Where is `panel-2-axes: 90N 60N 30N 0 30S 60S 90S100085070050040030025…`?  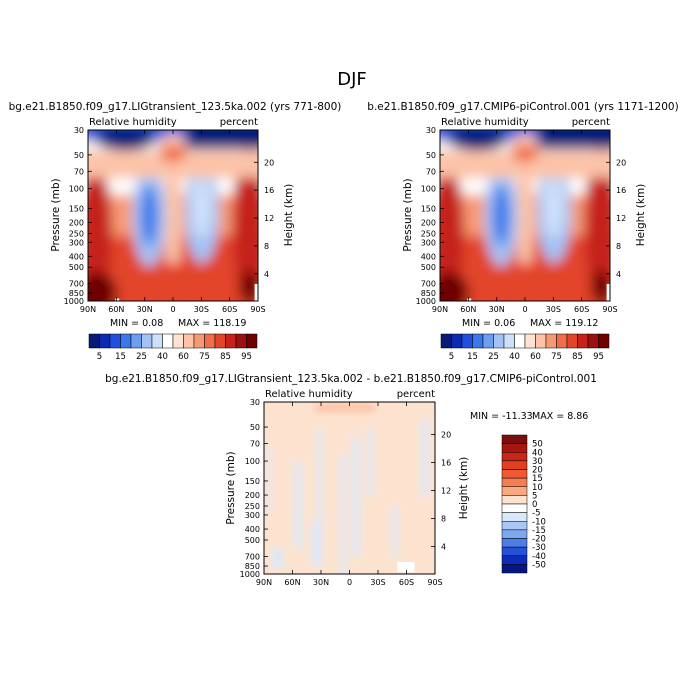 panel-2-axes: 90N 60N 30N 0 30S 60S 90S100085070050040030025… is located at coordinates (521, 220).